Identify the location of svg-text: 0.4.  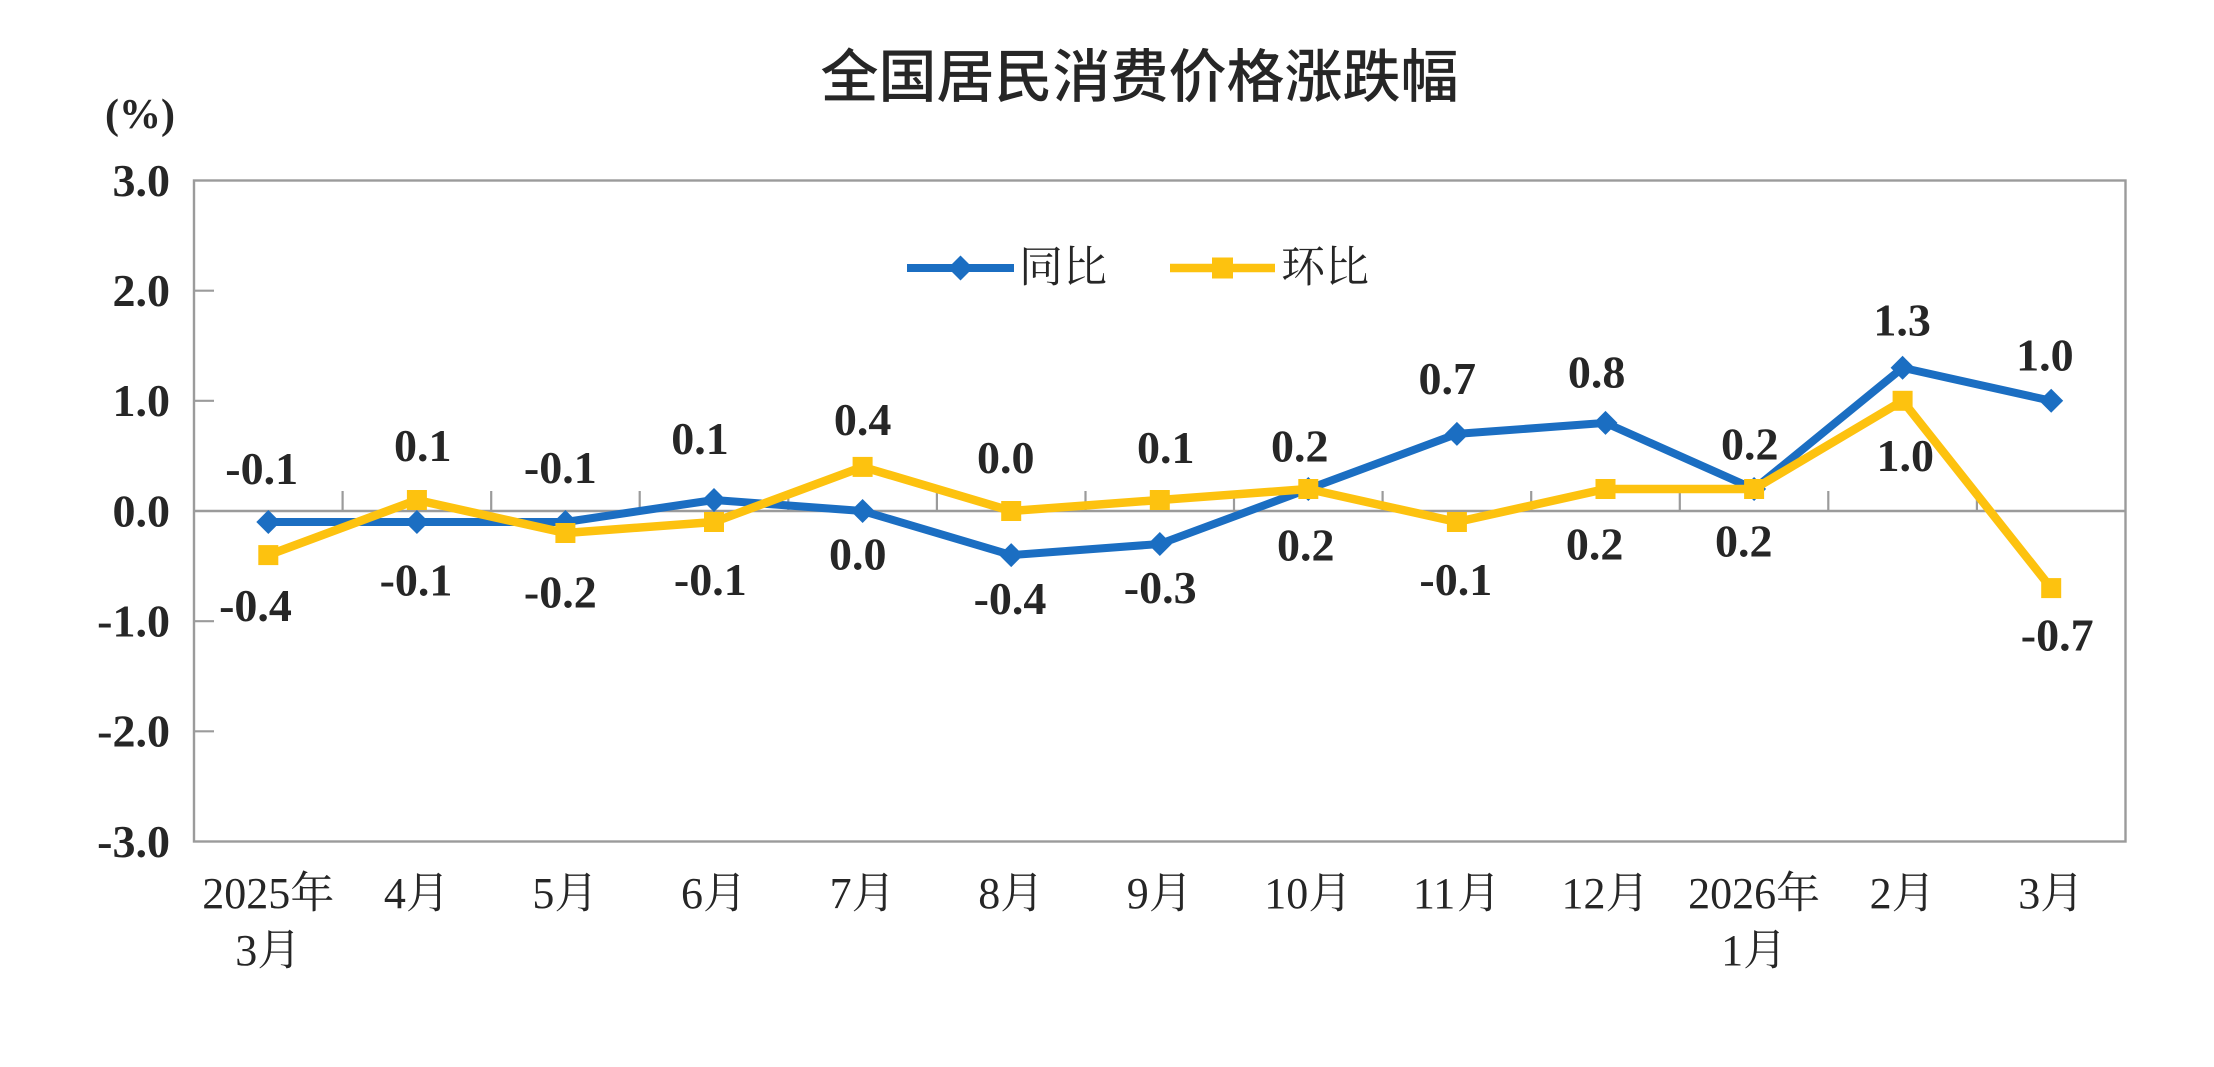
(863, 419).